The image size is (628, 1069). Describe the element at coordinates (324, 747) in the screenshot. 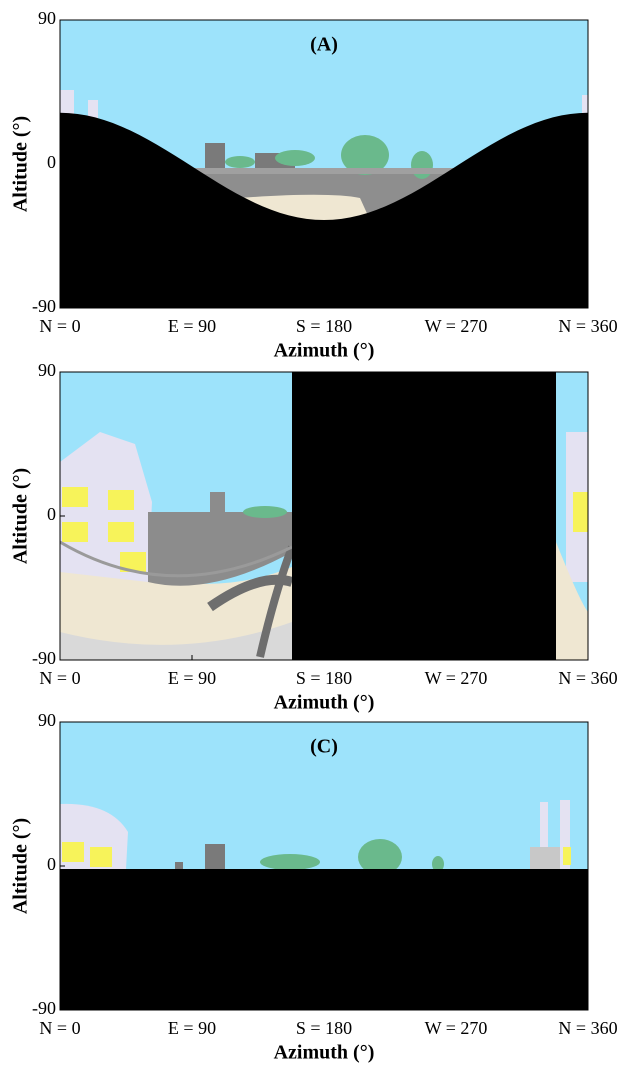

I see `panel-title: (C)` at that location.